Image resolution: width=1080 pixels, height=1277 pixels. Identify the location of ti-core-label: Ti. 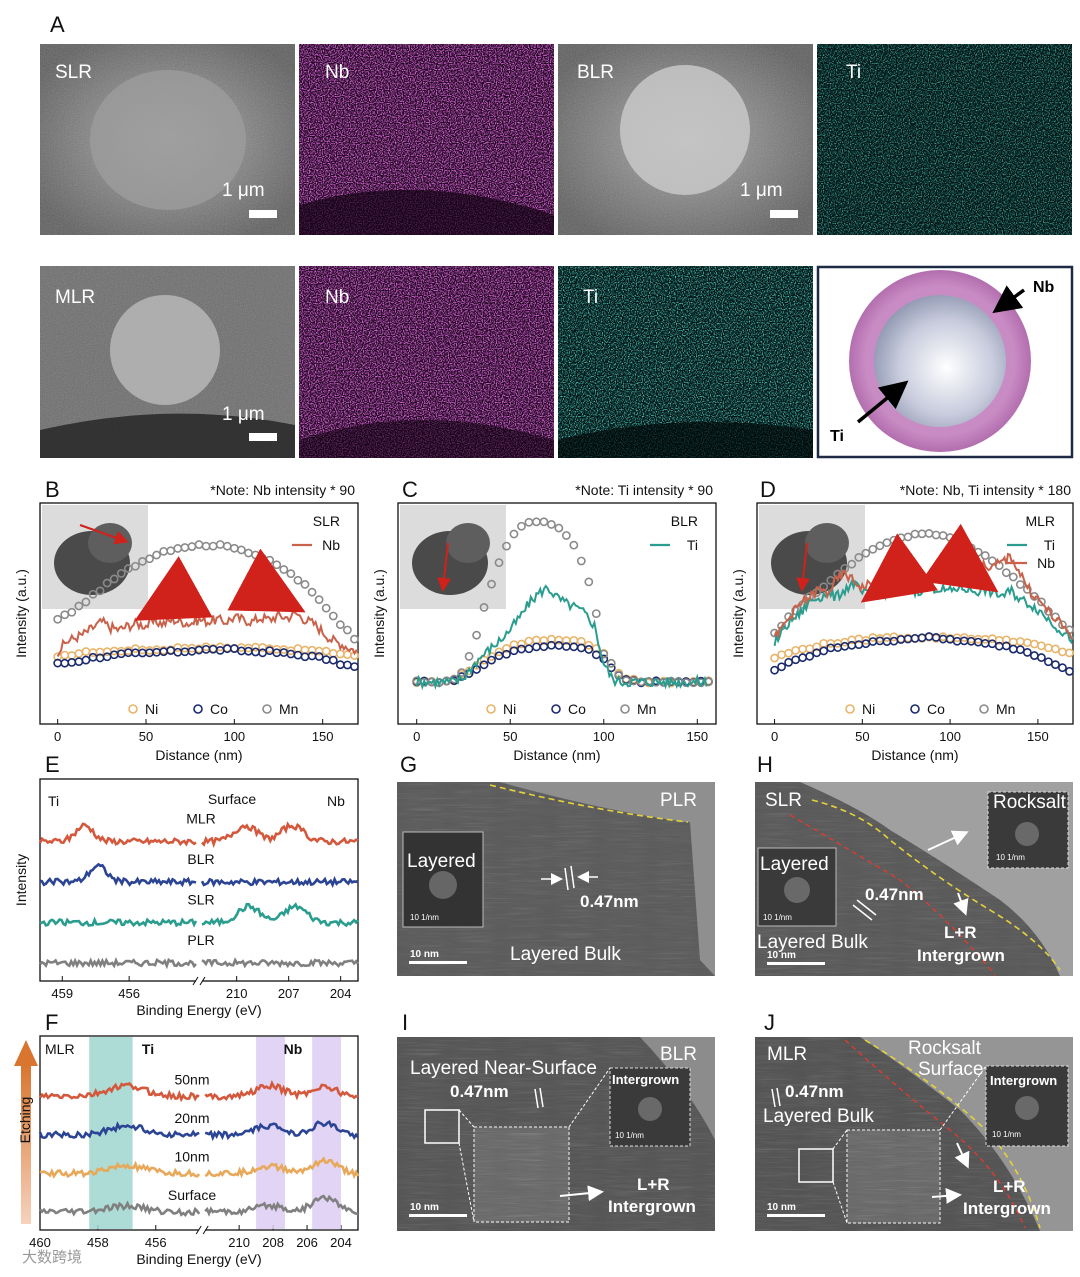
(837, 436).